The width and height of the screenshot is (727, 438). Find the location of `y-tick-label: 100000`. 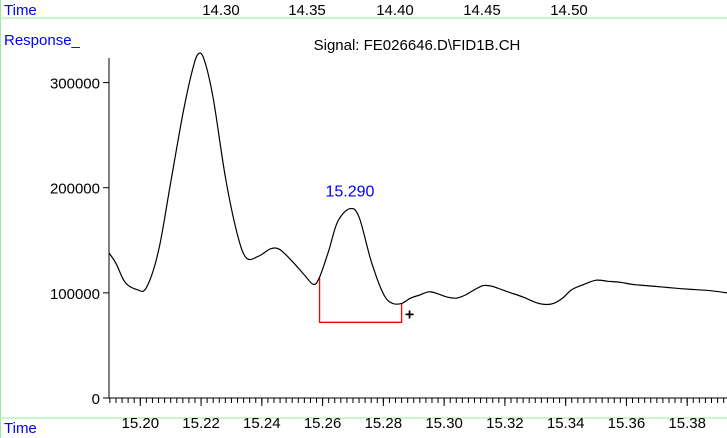

y-tick-label: 100000 is located at coordinates (75, 294).